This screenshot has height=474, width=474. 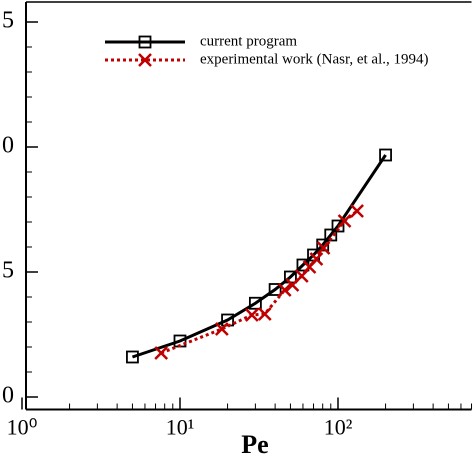 I want to click on legend-label: current program, so click(x=248, y=41).